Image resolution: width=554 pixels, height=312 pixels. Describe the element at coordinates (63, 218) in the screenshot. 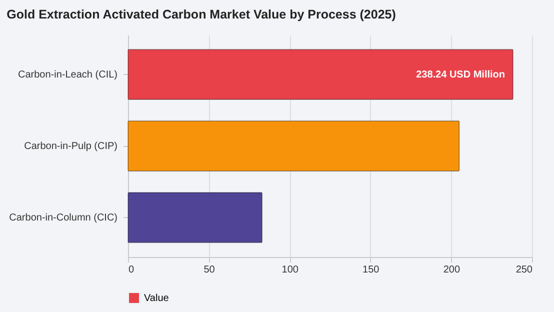

I see `y-tick-label: Carbon-in-Column (CIC)` at that location.